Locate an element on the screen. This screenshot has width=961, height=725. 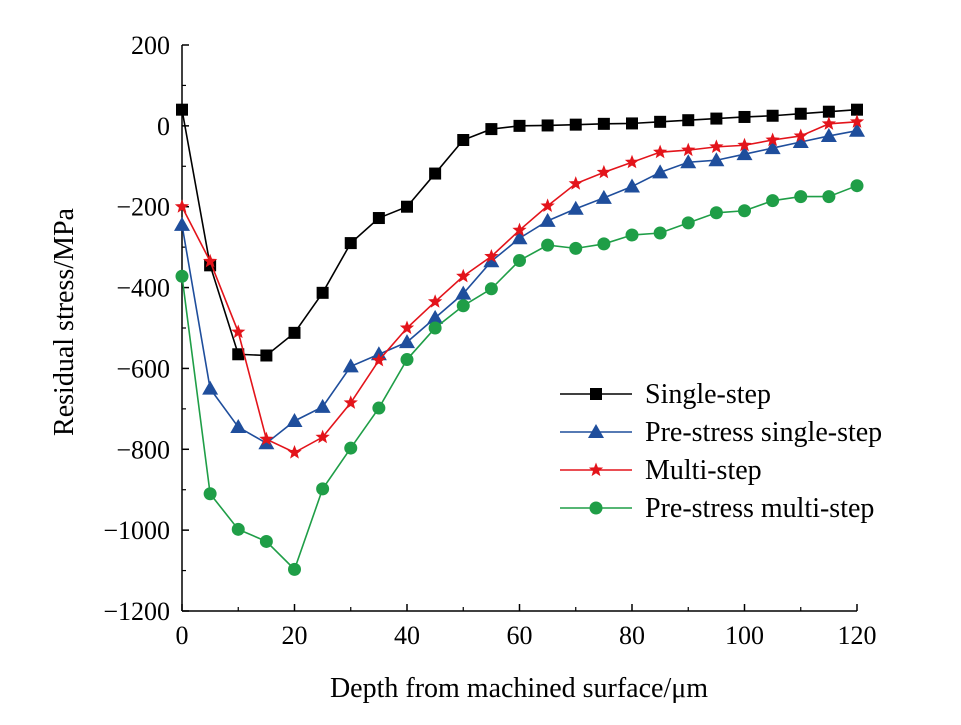
x-axis-ticks: 0 20 40 60 80 100 120 is located at coordinates (526, 627).